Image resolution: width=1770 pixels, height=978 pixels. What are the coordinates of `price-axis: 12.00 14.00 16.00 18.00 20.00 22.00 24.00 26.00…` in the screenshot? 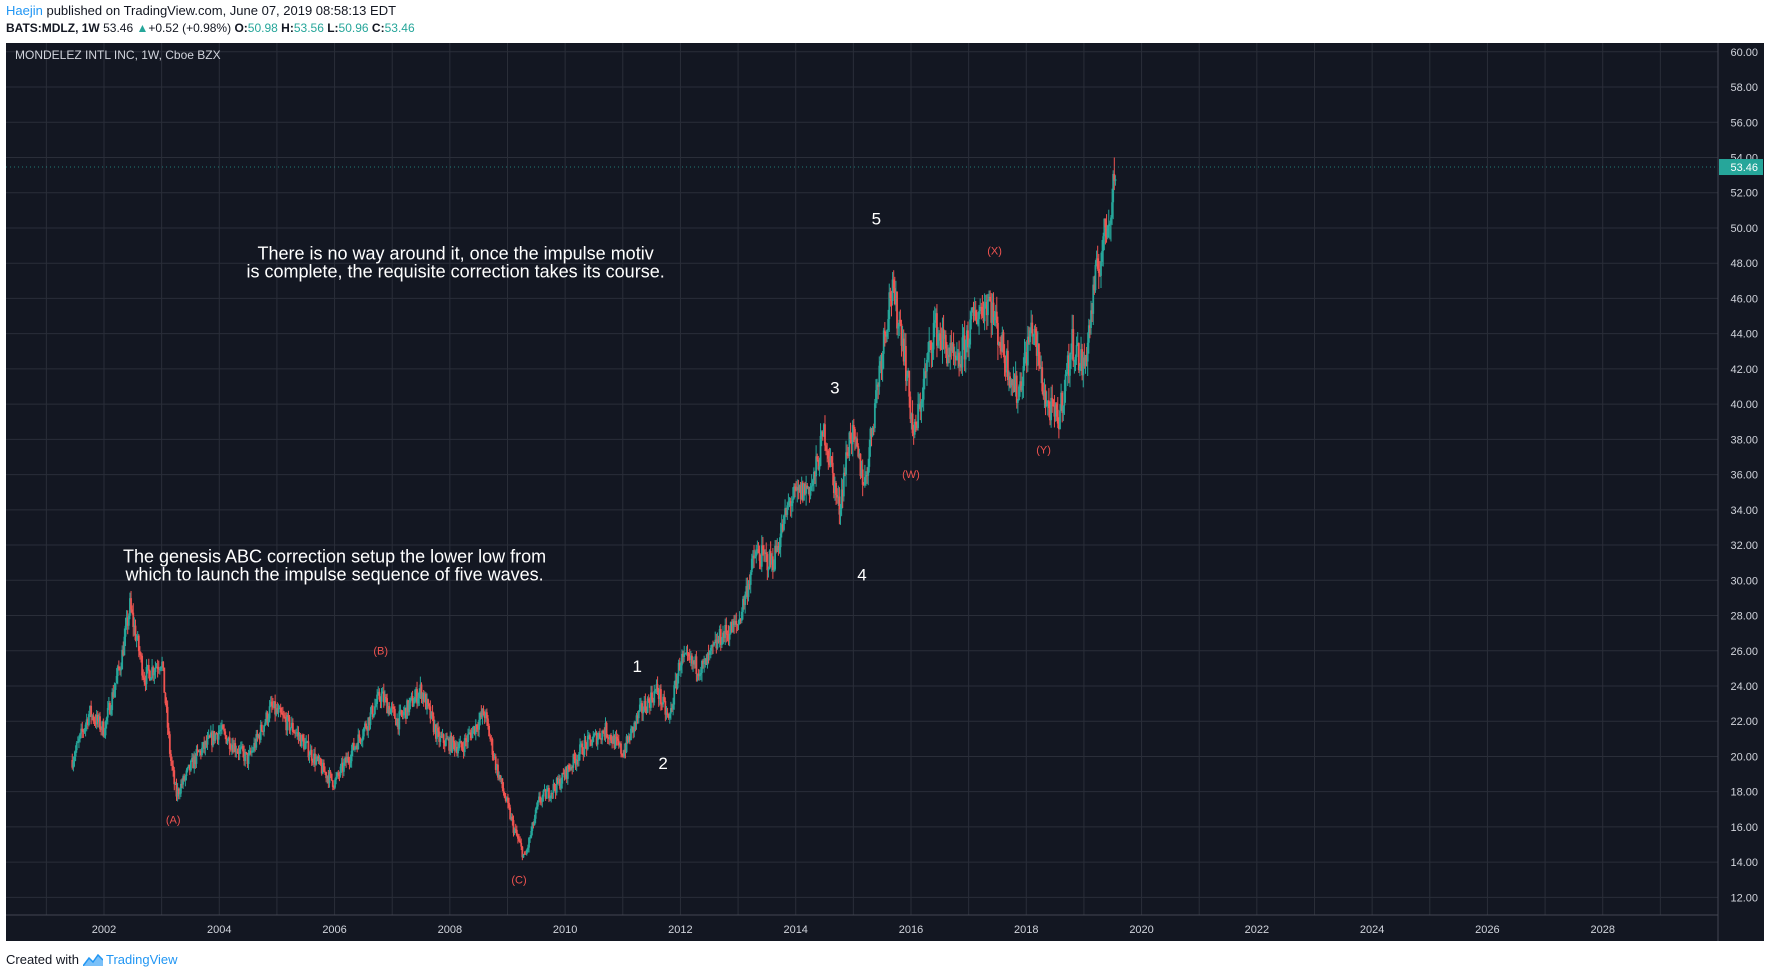 It's located at (1744, 476).